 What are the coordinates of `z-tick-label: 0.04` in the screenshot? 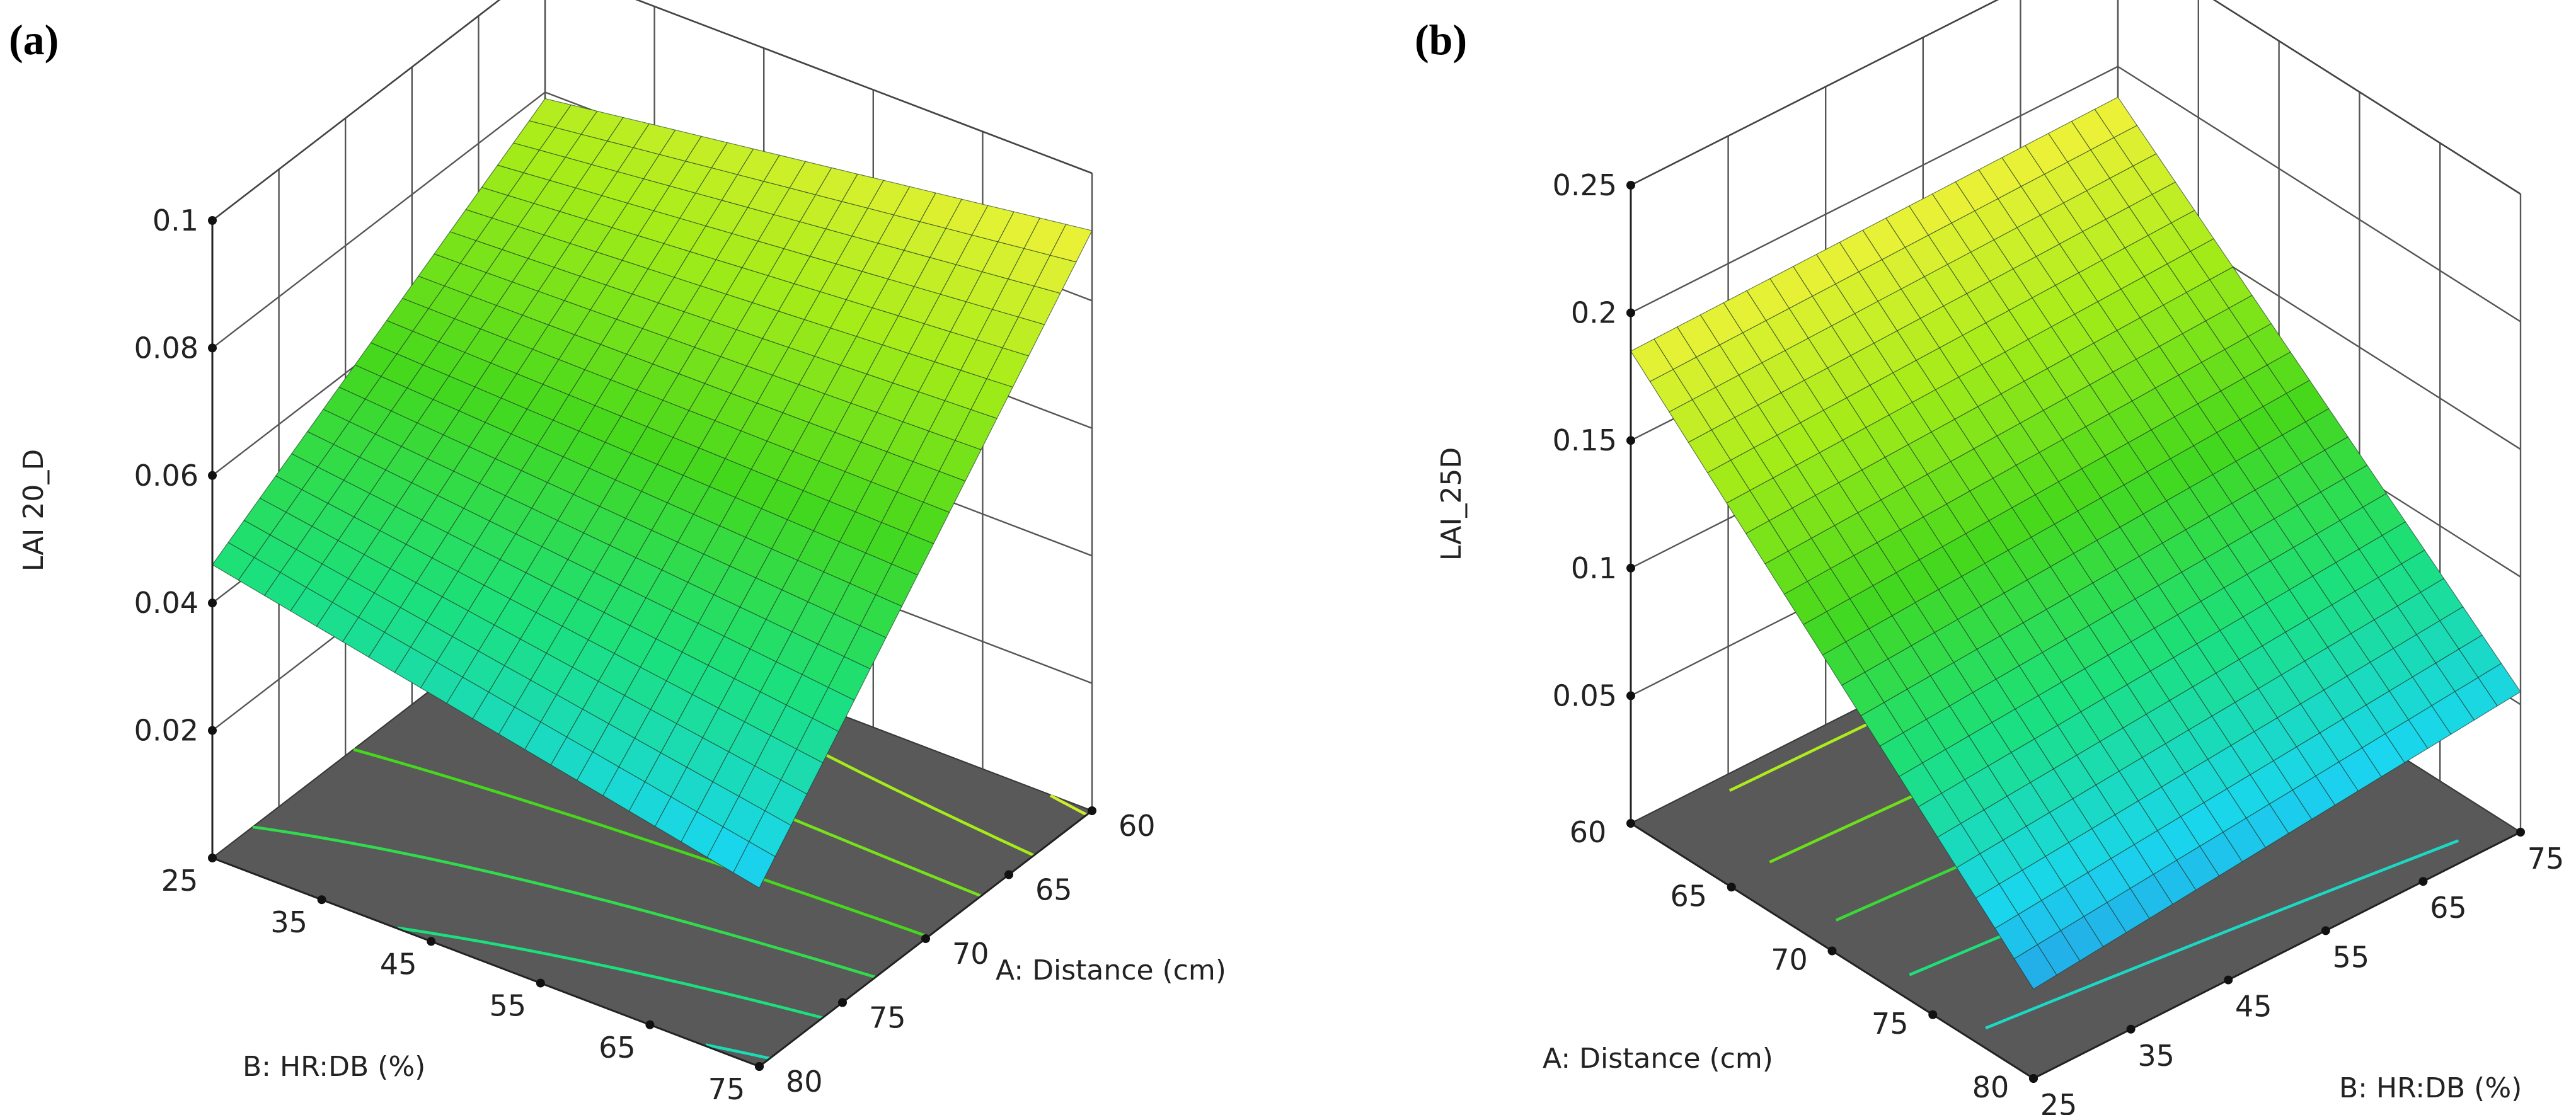 It's located at (166, 603).